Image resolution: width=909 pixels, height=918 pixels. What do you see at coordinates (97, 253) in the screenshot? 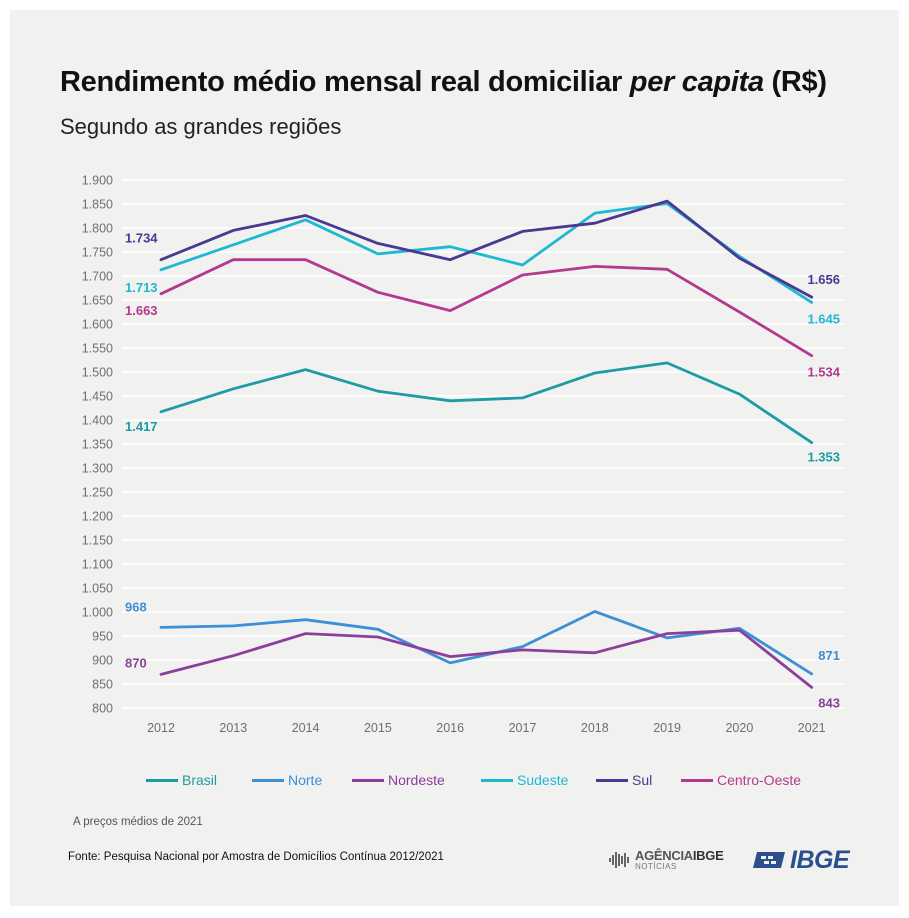
I see `y-tick-label: 1.750` at bounding box center [97, 253].